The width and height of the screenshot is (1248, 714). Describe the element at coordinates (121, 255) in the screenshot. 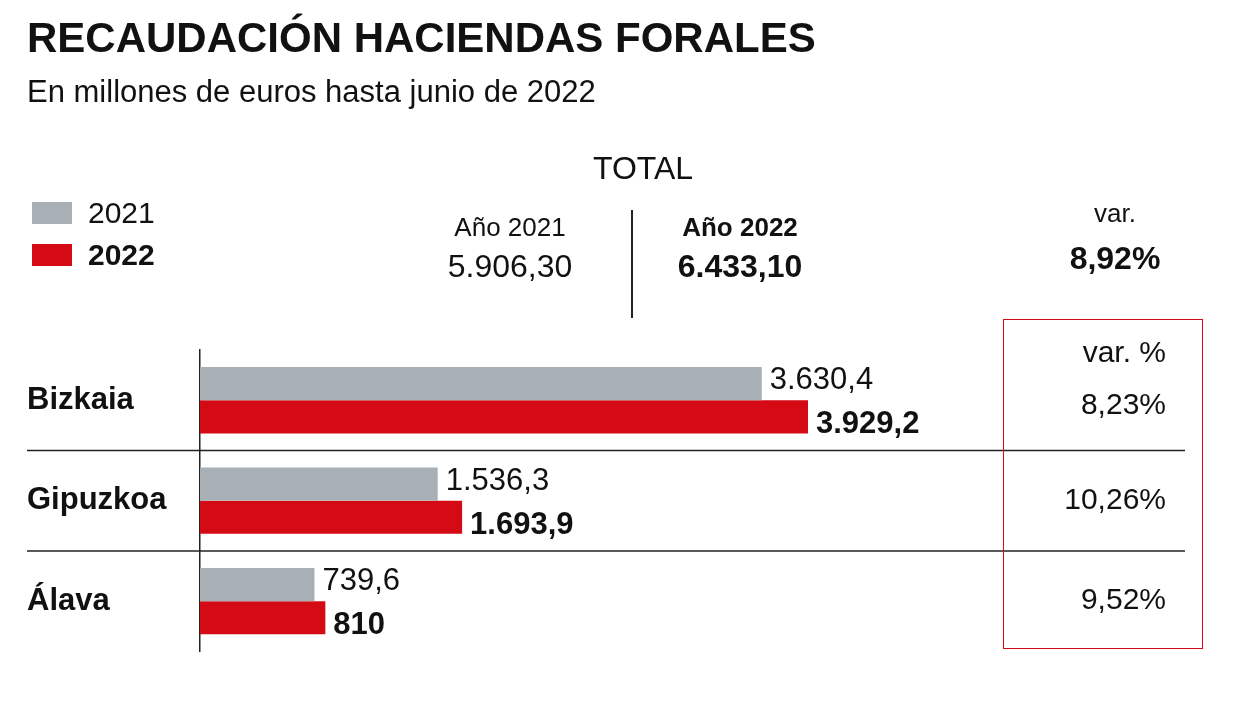

I see `legend-label: 2022` at that location.